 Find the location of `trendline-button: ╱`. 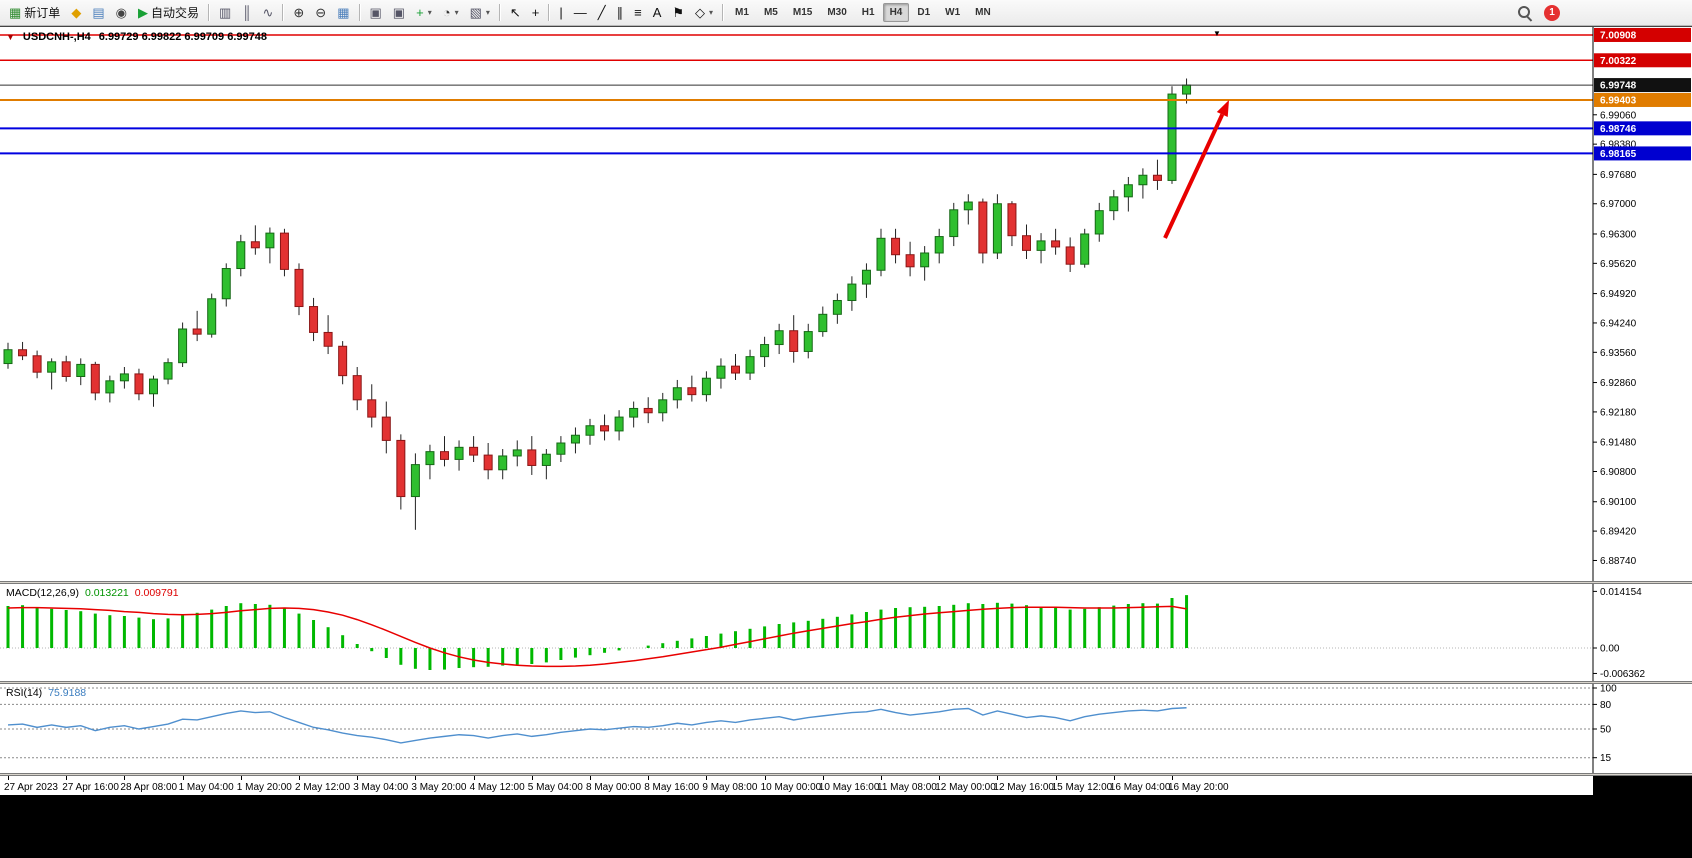

trendline-button: ╱ is located at coordinates (602, 13).